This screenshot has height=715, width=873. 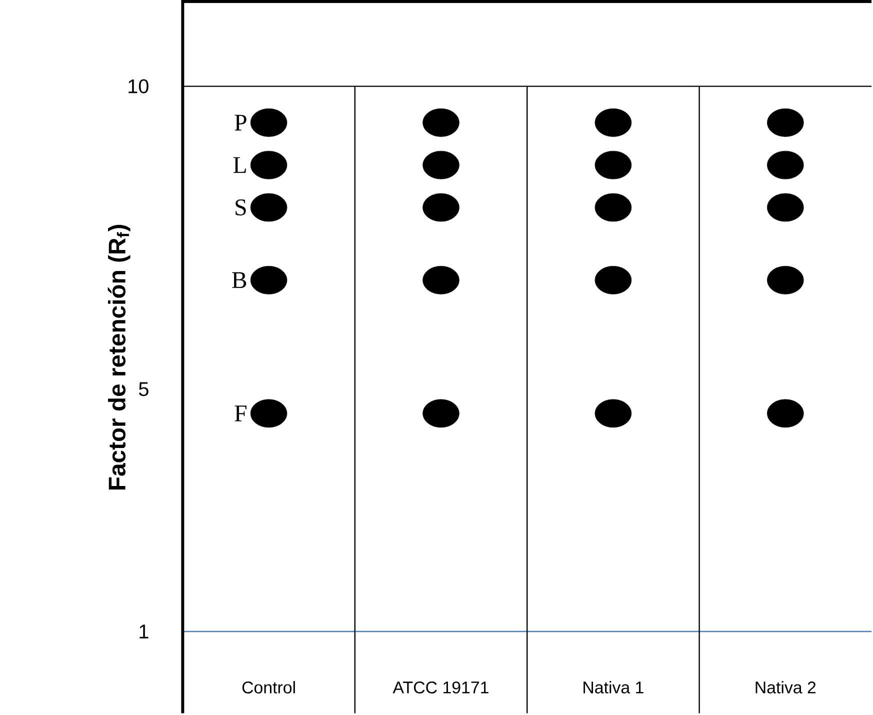 What do you see at coordinates (240, 414) in the screenshot?
I see `legend-label: F` at bounding box center [240, 414].